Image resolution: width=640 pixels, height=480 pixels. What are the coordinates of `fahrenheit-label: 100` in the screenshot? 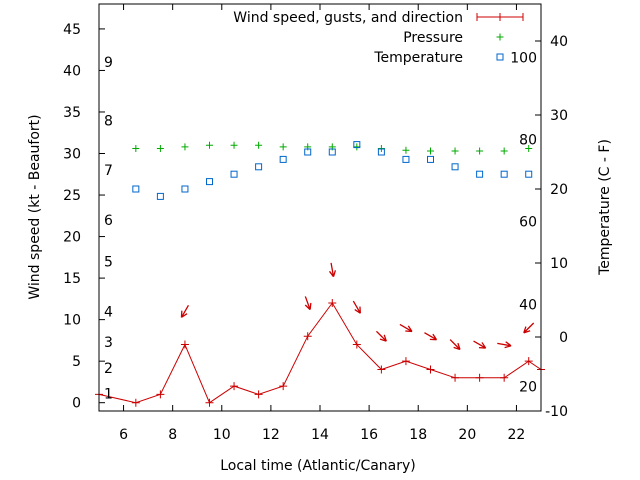 It's located at (523, 58).